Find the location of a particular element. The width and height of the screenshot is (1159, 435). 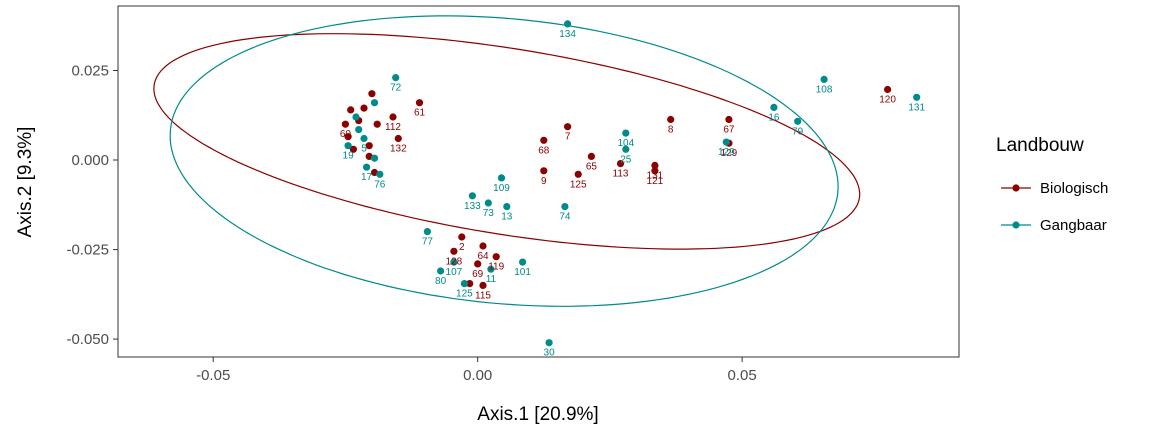

point-label: 128 is located at coordinates (454, 261).